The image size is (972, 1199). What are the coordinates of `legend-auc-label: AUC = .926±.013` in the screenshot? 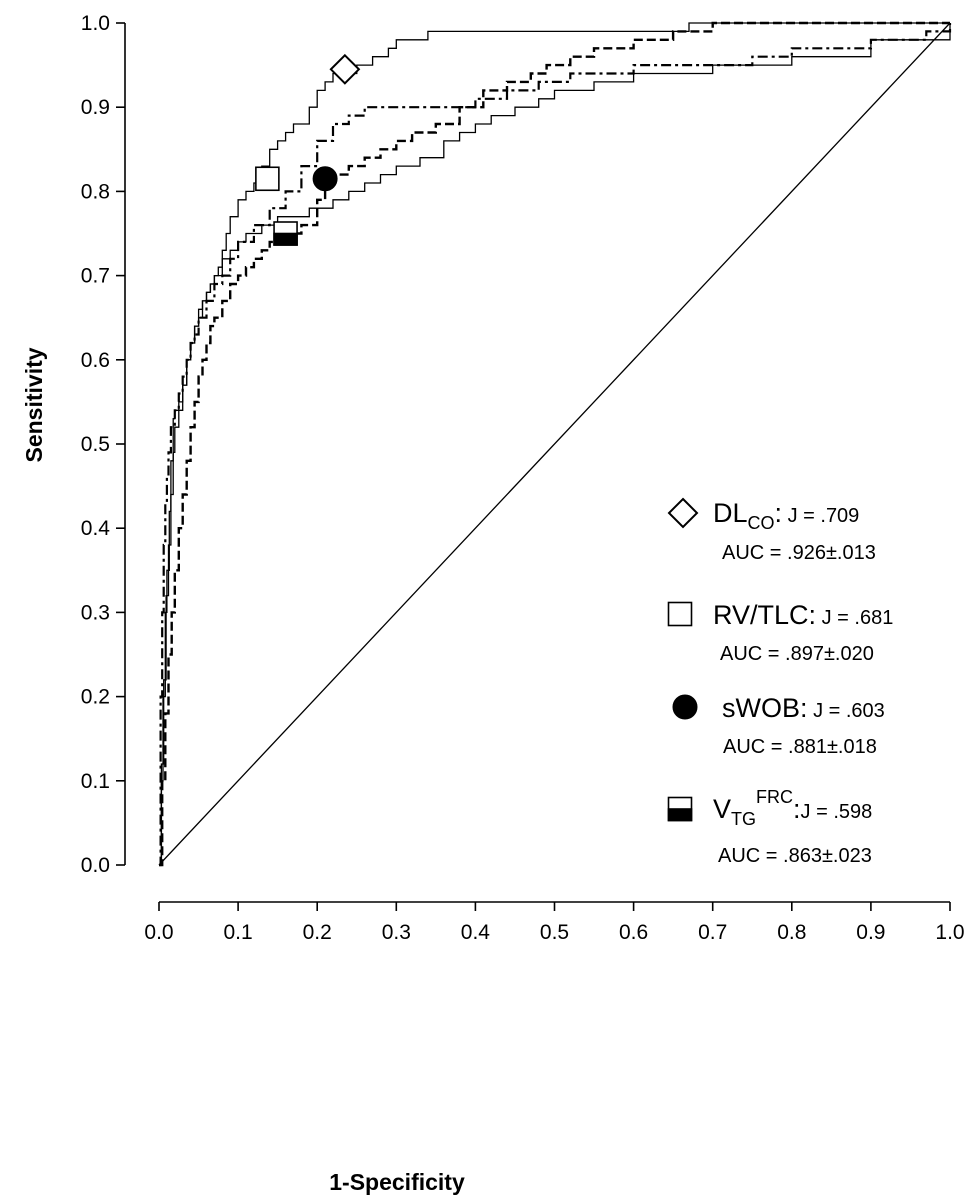 It's located at (799, 553).